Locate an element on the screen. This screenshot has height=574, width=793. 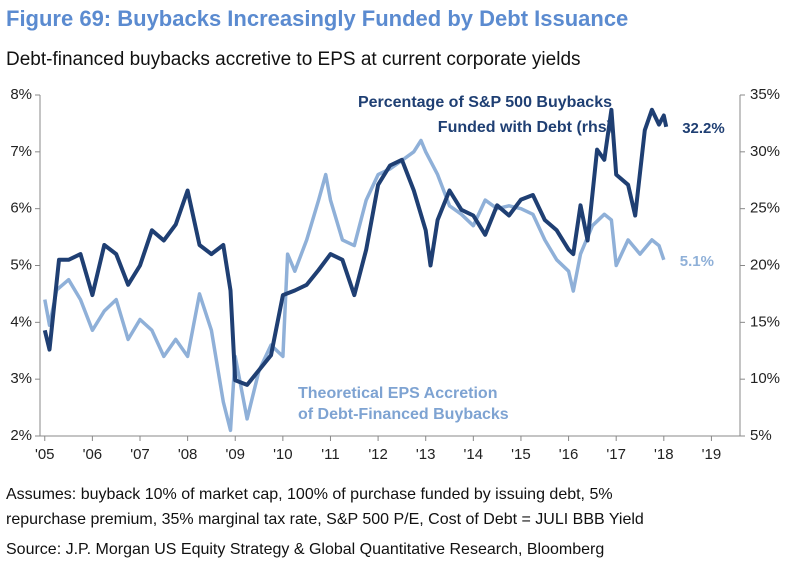
end-label: 32.2% is located at coordinates (703, 128).